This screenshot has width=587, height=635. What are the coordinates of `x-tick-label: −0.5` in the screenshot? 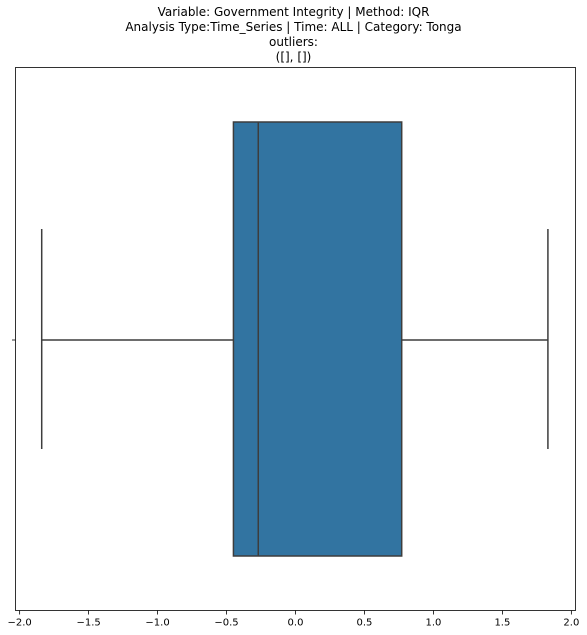 It's located at (226, 623).